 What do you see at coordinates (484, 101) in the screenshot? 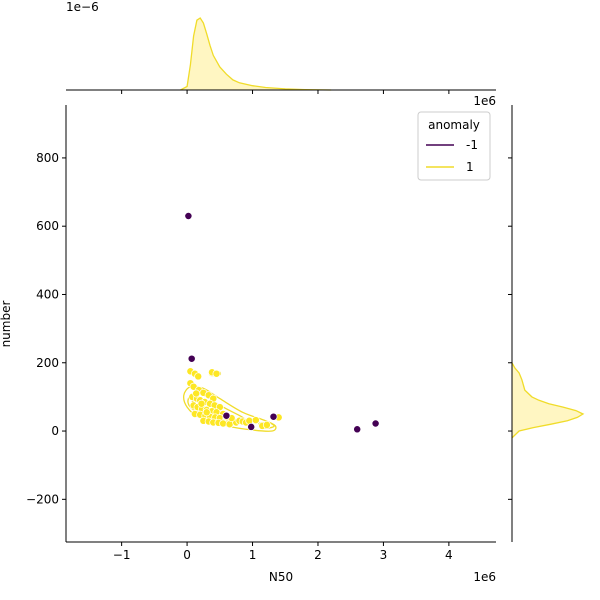
I see `y-offset-label: 1e6` at bounding box center [484, 101].